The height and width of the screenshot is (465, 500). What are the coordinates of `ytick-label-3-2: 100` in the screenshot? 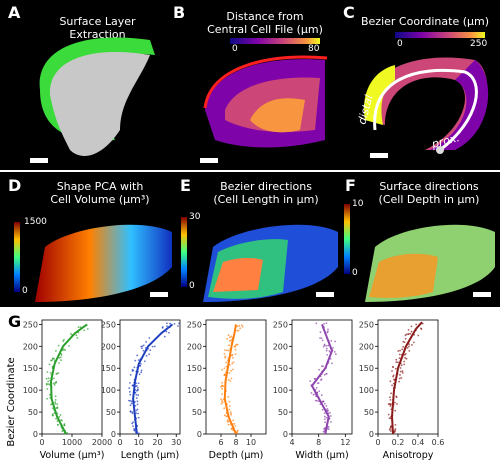 It's located at (280, 390).